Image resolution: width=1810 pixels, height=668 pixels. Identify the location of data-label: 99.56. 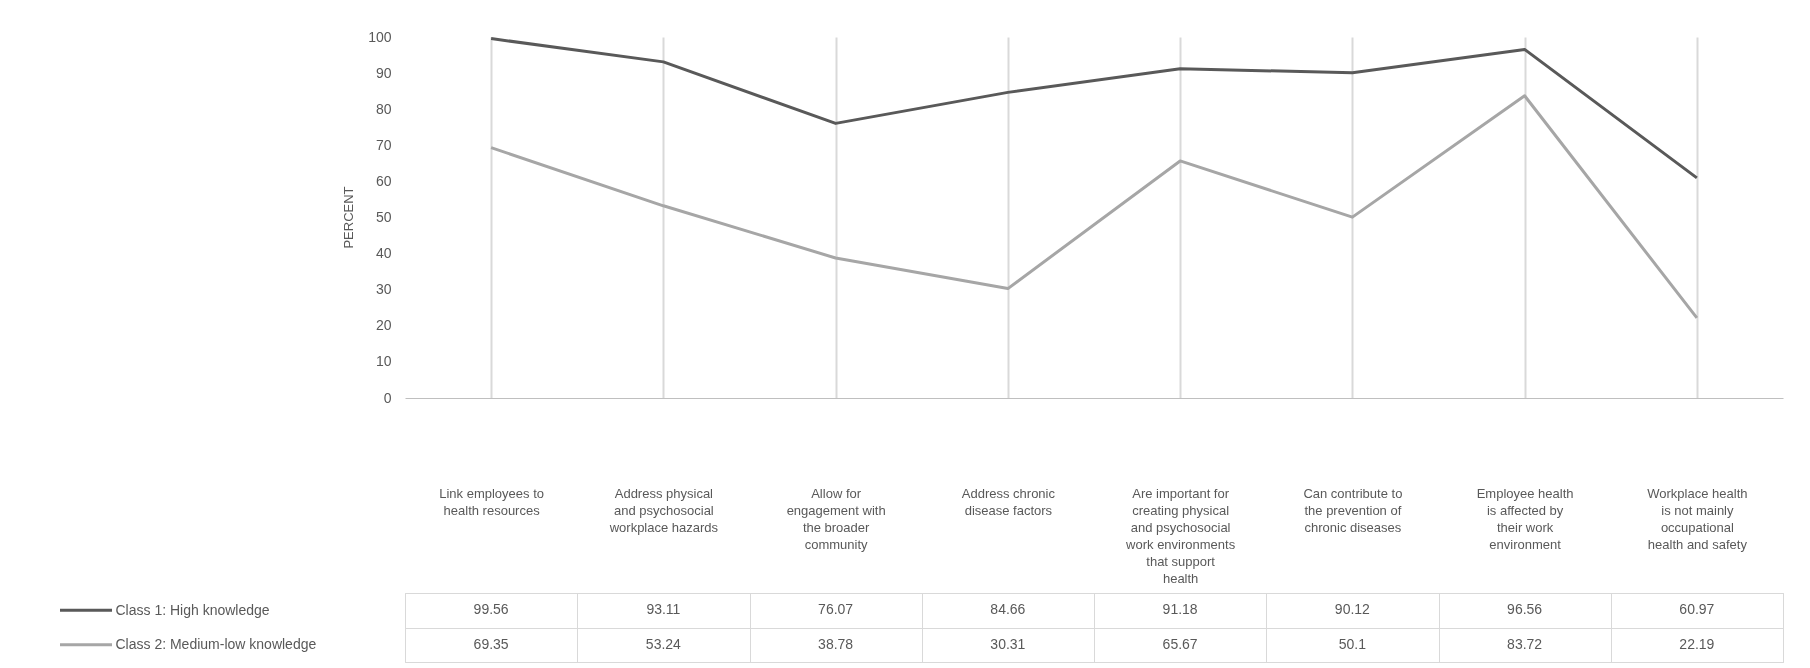
(491, 609).